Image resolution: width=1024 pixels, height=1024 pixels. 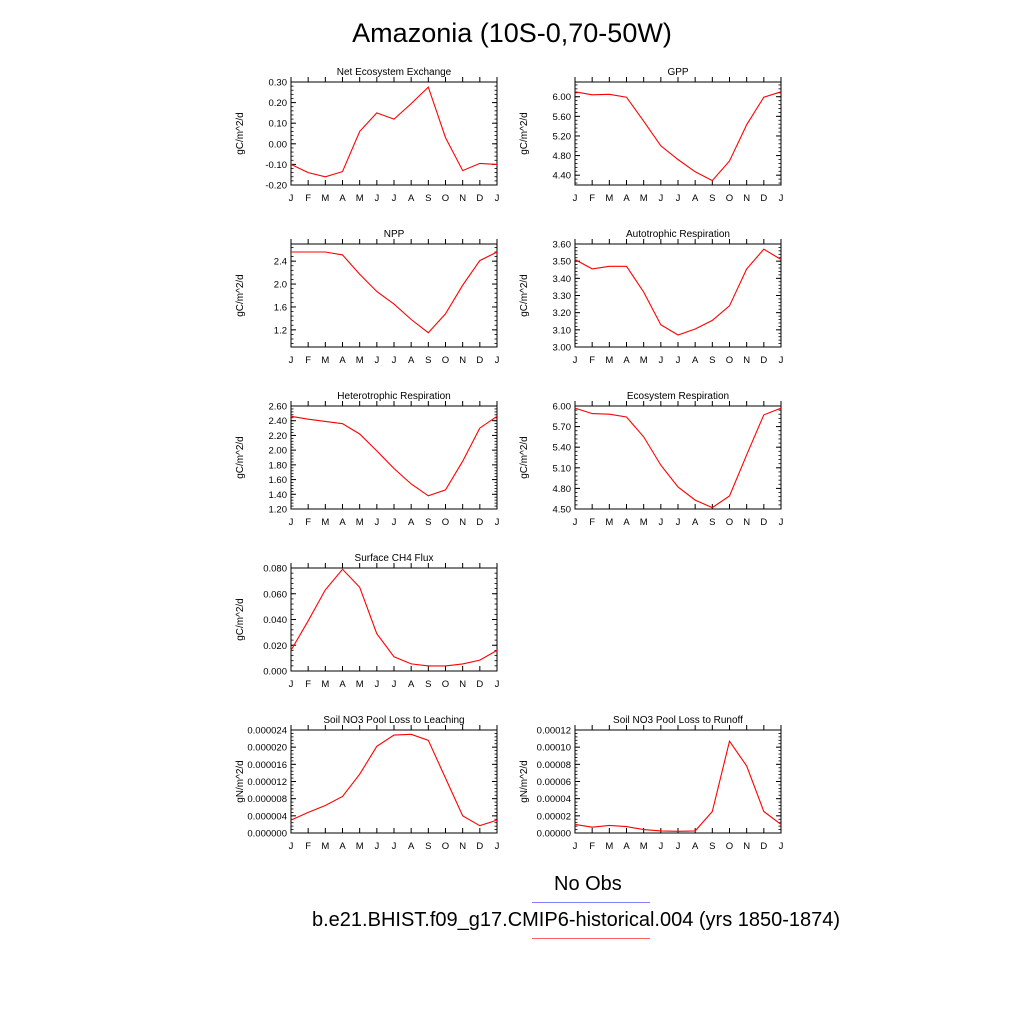 What do you see at coordinates (393, 720) in the screenshot?
I see `panel-title: Soil NO3 Pool Loss to Leaching` at bounding box center [393, 720].